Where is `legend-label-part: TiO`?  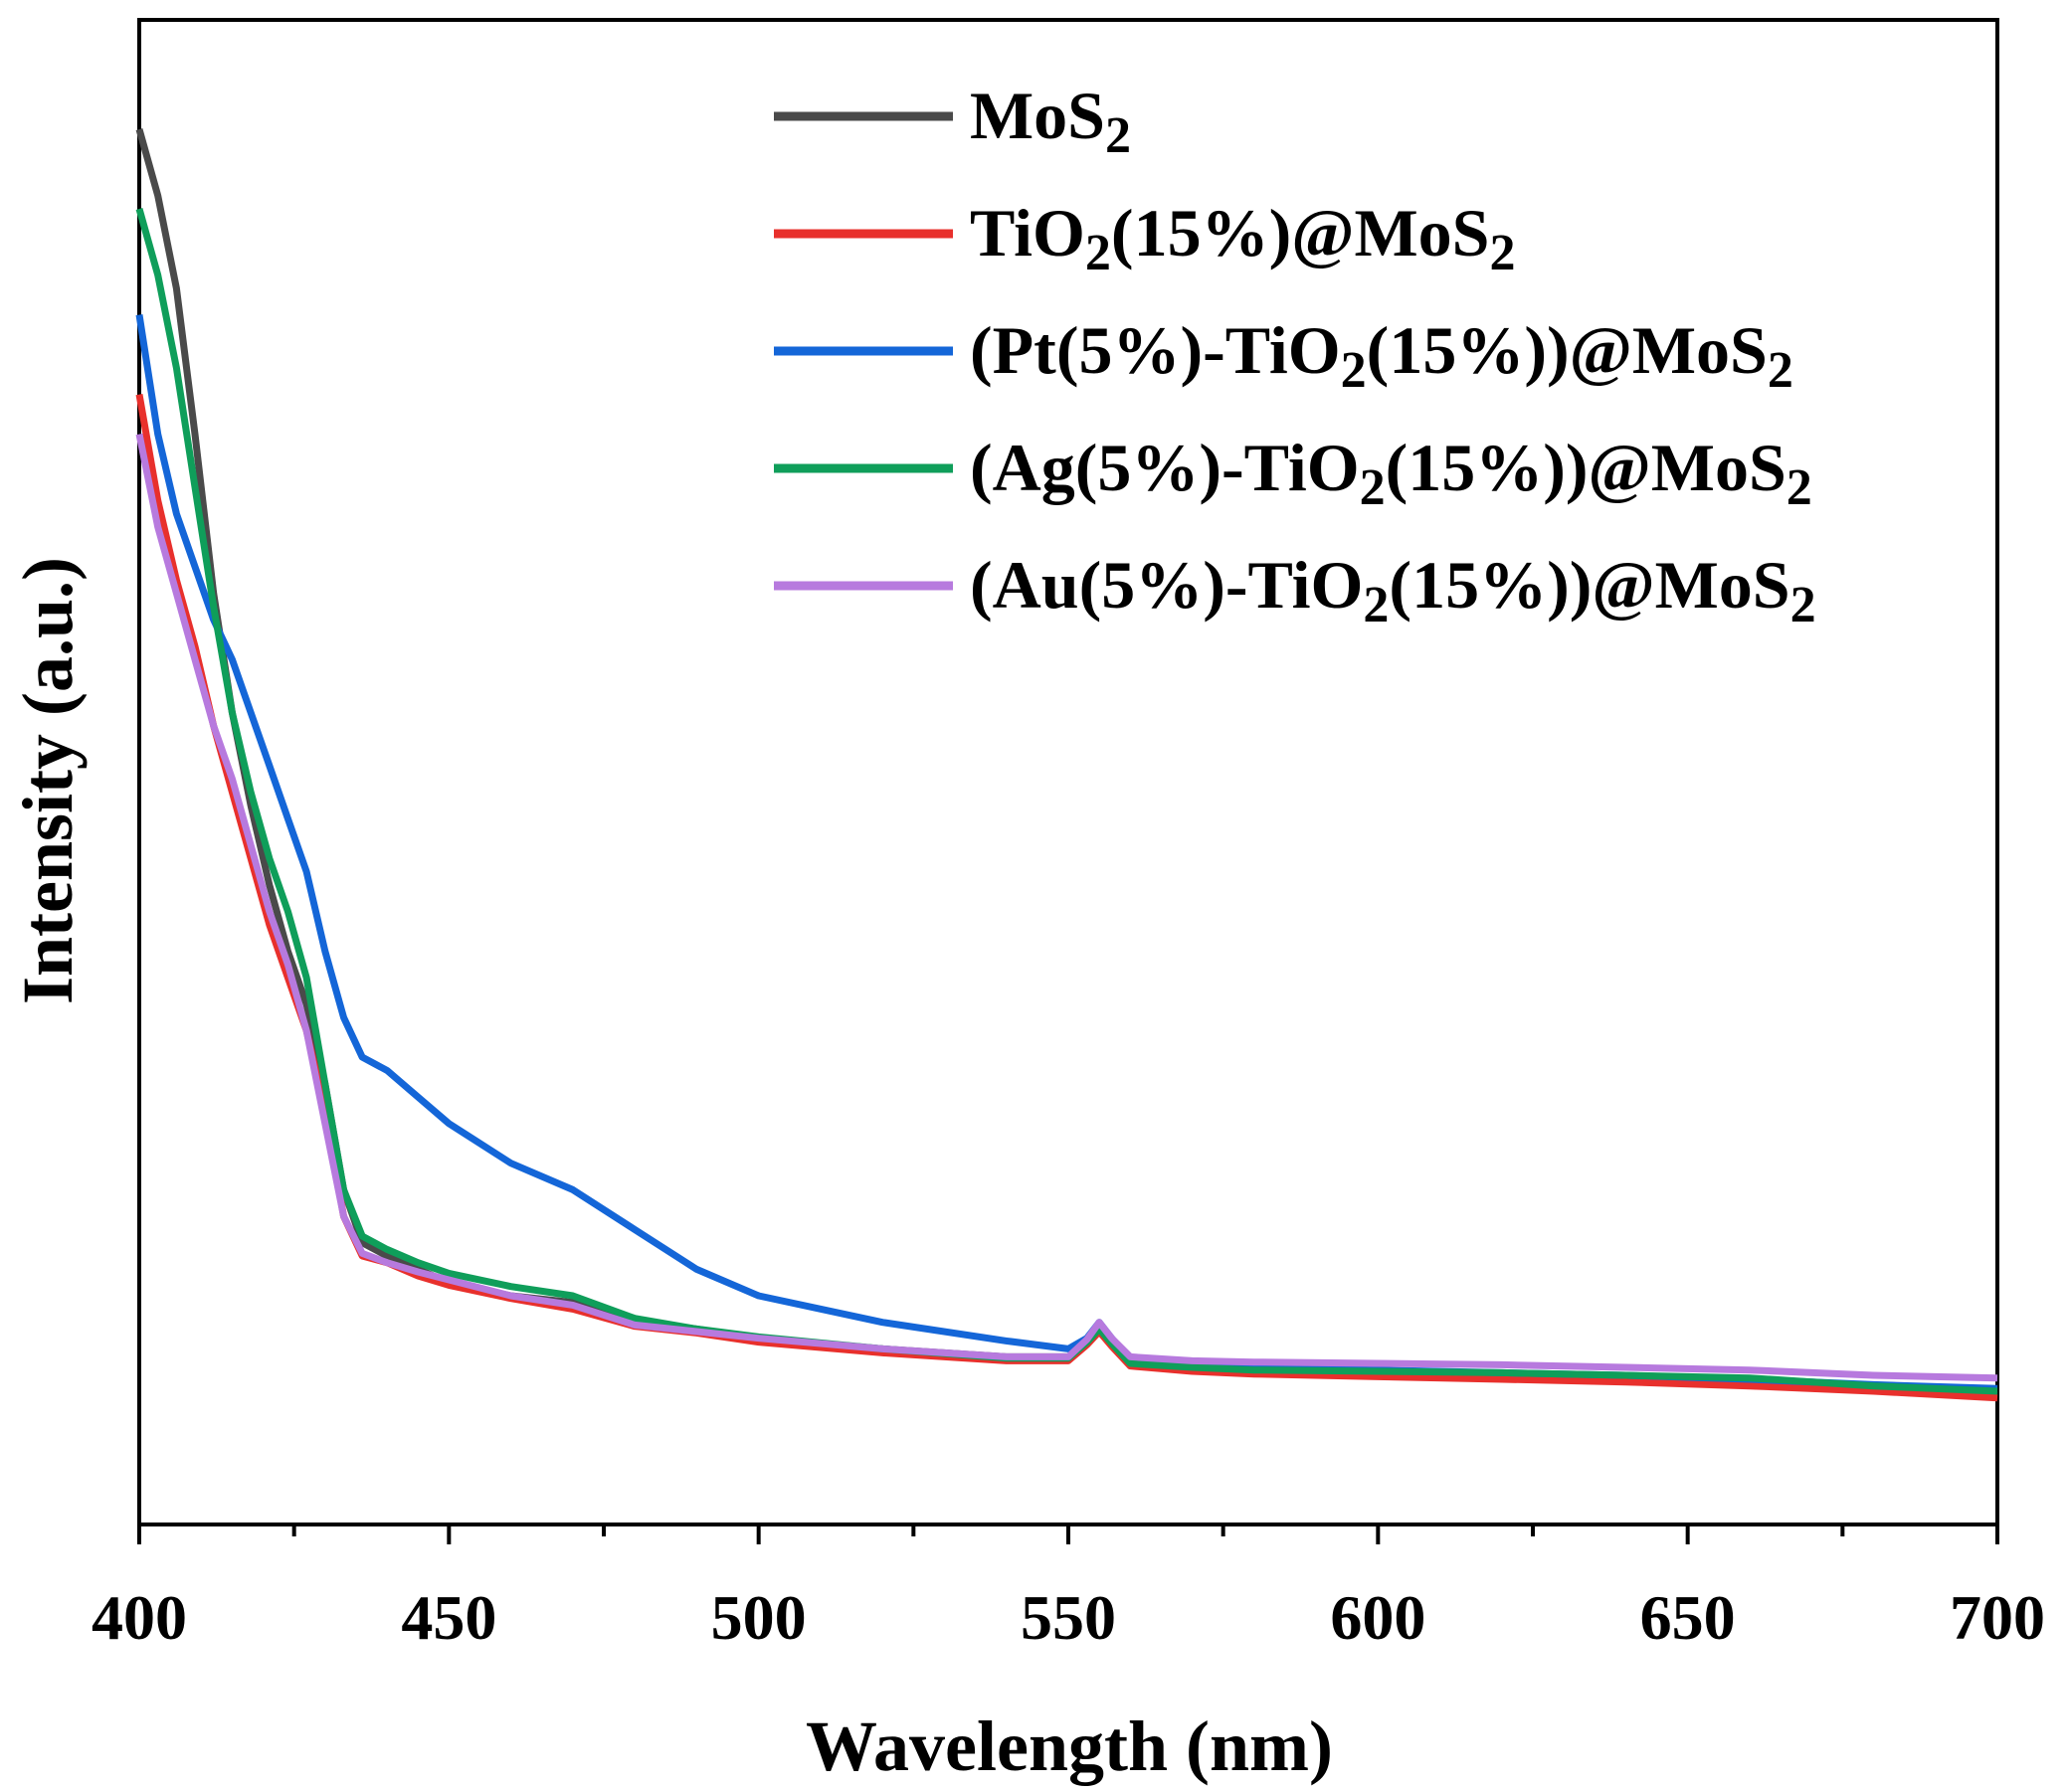 legend-label-part: TiO is located at coordinates (1027, 233).